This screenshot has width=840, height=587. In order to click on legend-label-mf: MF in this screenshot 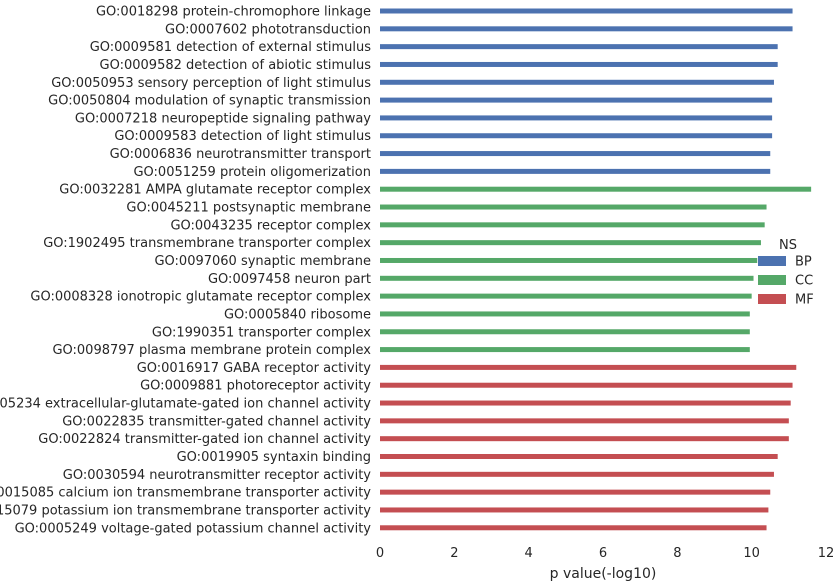, I will do `click(804, 300)`.